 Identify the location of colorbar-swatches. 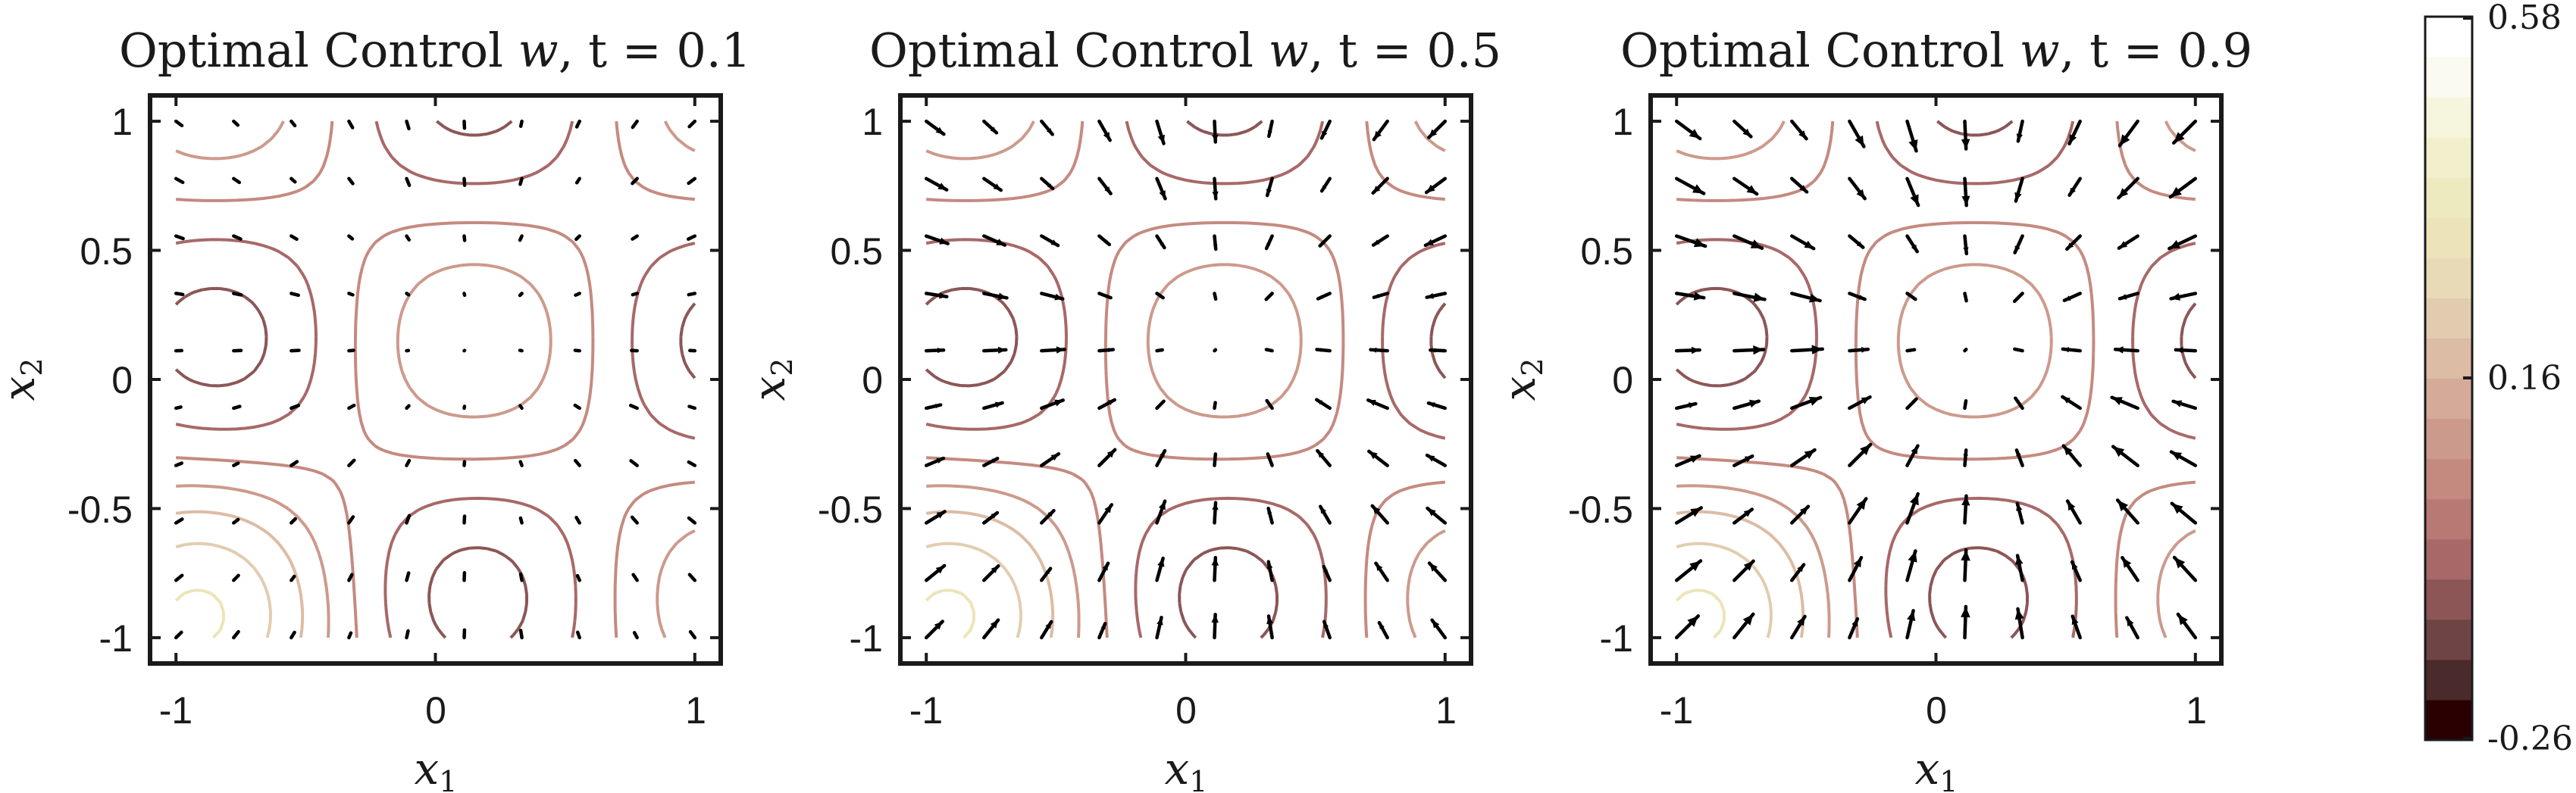
(2449, 379).